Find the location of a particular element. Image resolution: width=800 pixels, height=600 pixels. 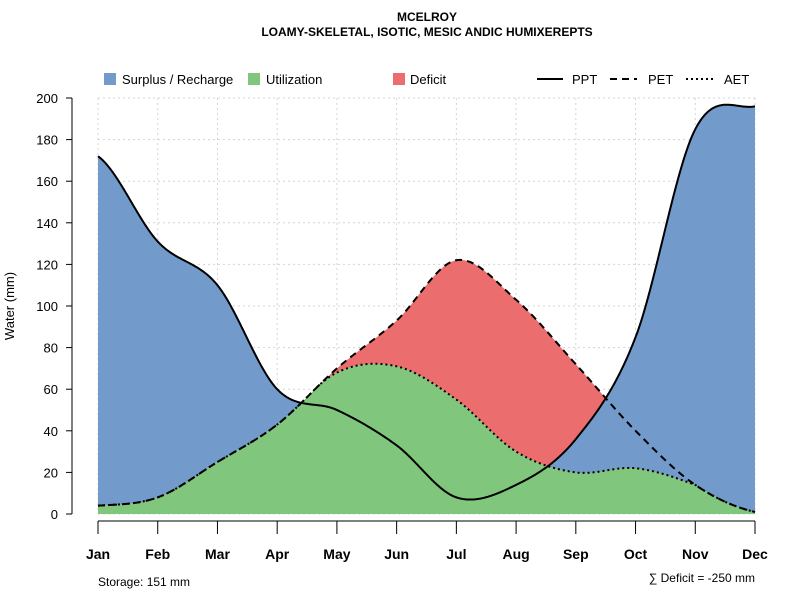

legend-swatch-deficit is located at coordinates (399, 79).